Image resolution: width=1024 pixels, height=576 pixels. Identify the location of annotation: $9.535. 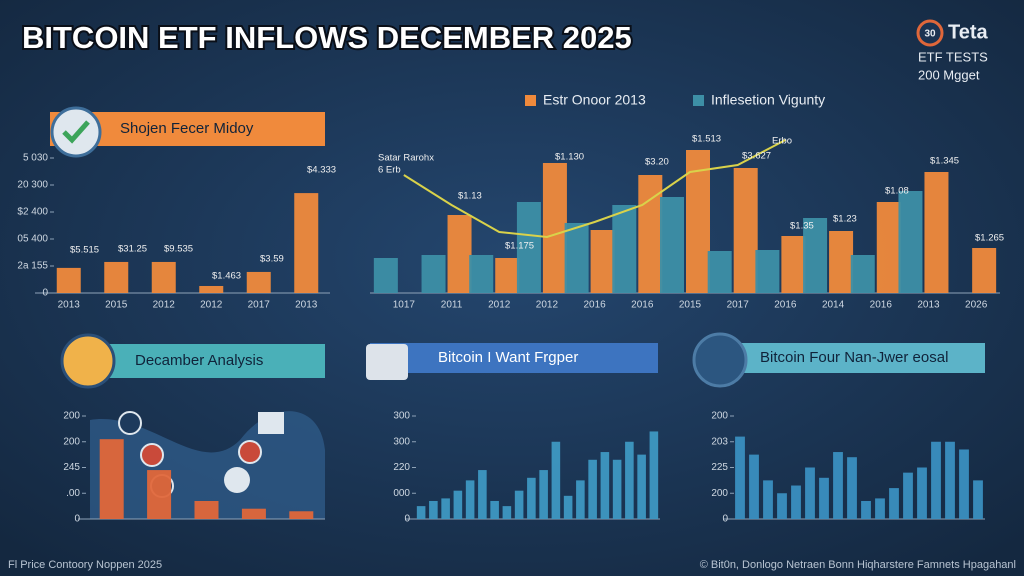
(178, 249).